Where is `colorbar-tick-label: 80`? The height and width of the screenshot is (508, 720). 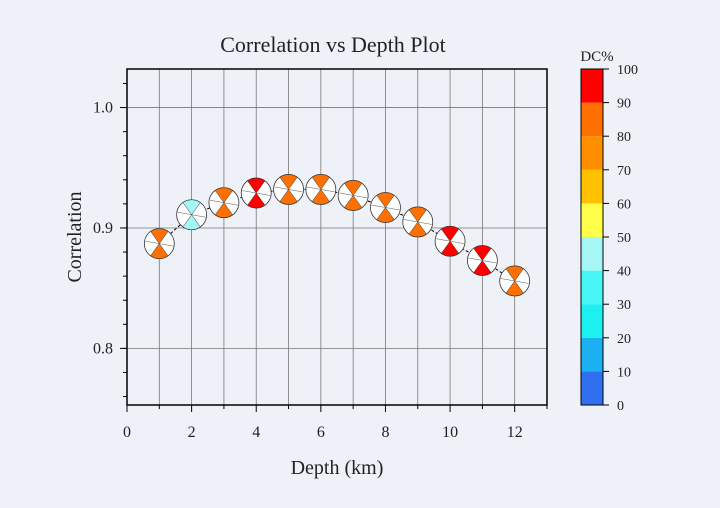
colorbar-tick-label: 80 is located at coordinates (624, 137).